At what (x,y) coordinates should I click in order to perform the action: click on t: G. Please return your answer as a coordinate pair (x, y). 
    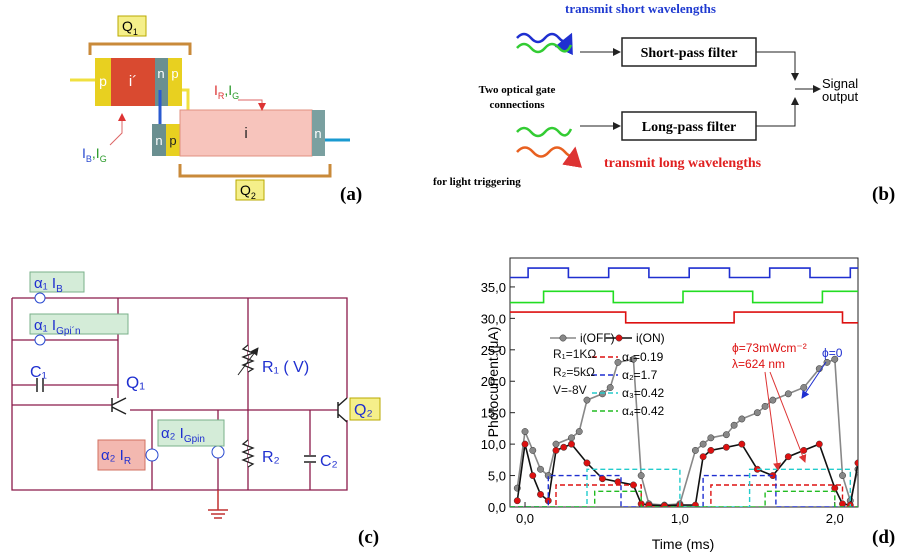
    Looking at the image, I should click on (235, 96).